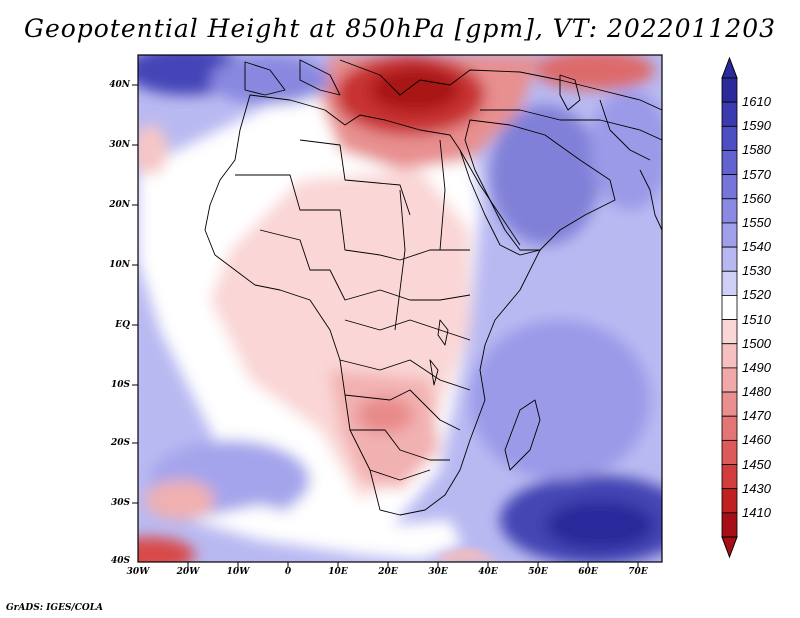 Image resolution: width=800 pixels, height=618 pixels. What do you see at coordinates (729, 67) in the screenshot?
I see `colorbar-top-arrow` at bounding box center [729, 67].